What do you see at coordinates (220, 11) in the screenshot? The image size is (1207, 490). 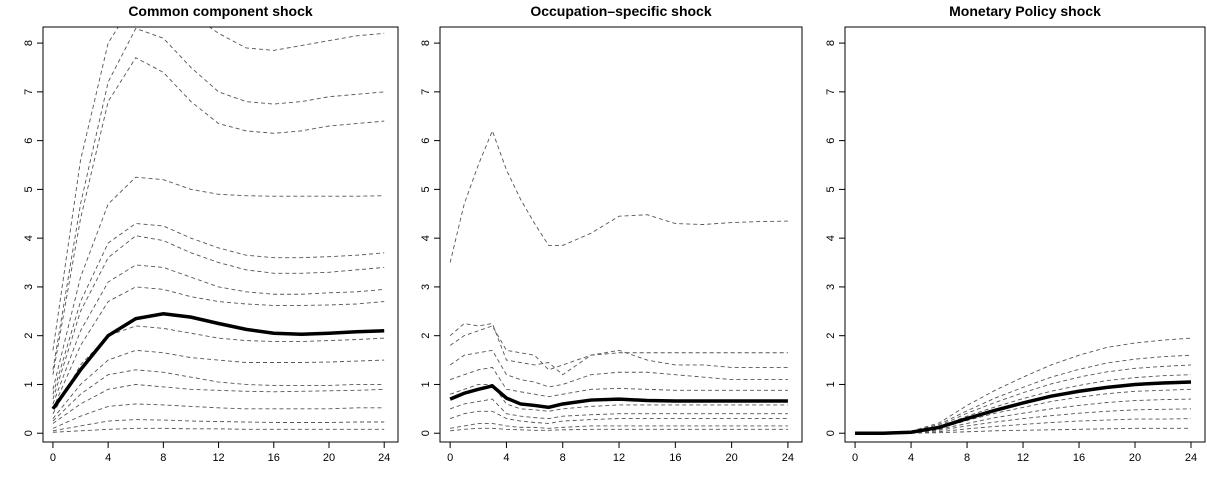 I see `panel-title: Common component shock` at bounding box center [220, 11].